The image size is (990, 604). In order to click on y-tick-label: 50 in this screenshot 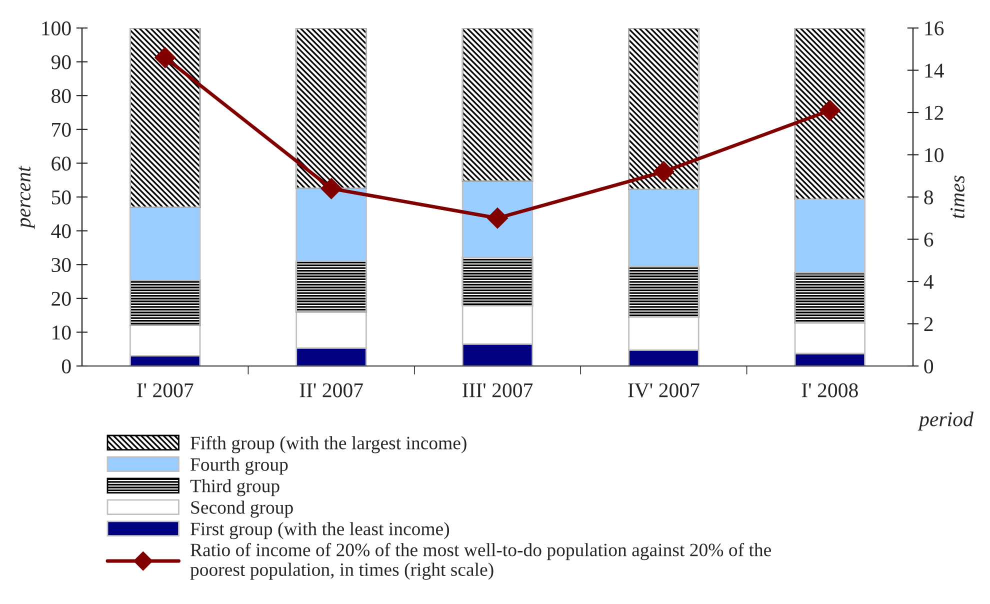, I will do `click(61, 197)`.